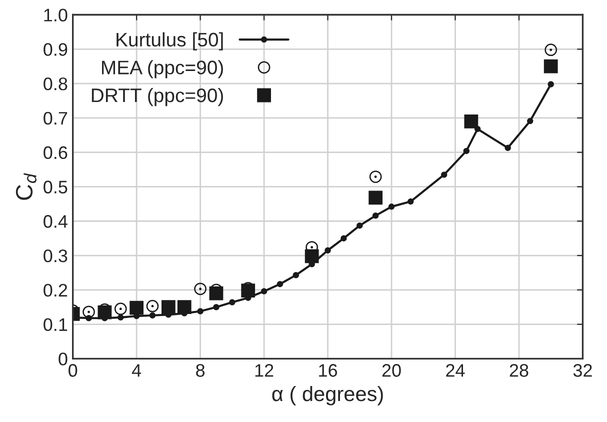  Describe the element at coordinates (162, 69) in the screenshot. I see `legend-label: MEA (ppc=90)` at that location.